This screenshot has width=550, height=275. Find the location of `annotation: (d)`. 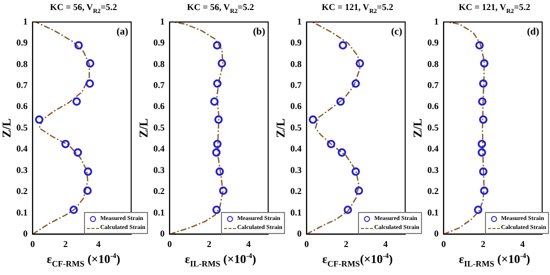

annotation: (d) is located at coordinates (533, 32).